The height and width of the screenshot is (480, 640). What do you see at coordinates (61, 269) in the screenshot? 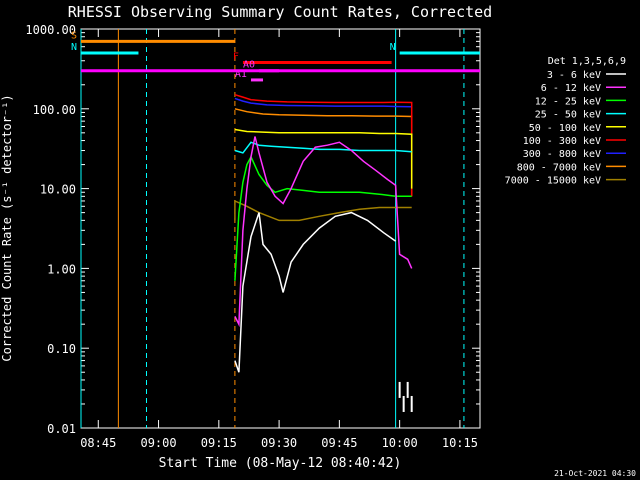
I see `y-tick-label: 1.00` at bounding box center [61, 269].